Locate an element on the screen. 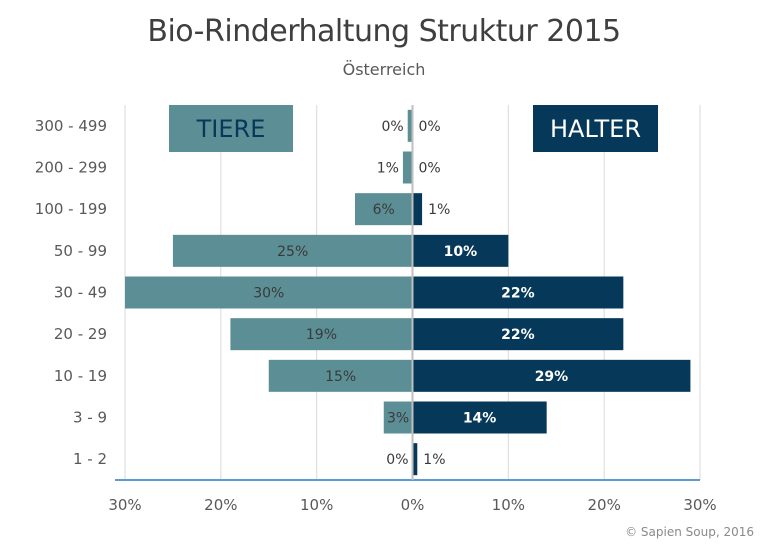  copyright-note: © Sapien Soup, 2016 is located at coordinates (689, 532).